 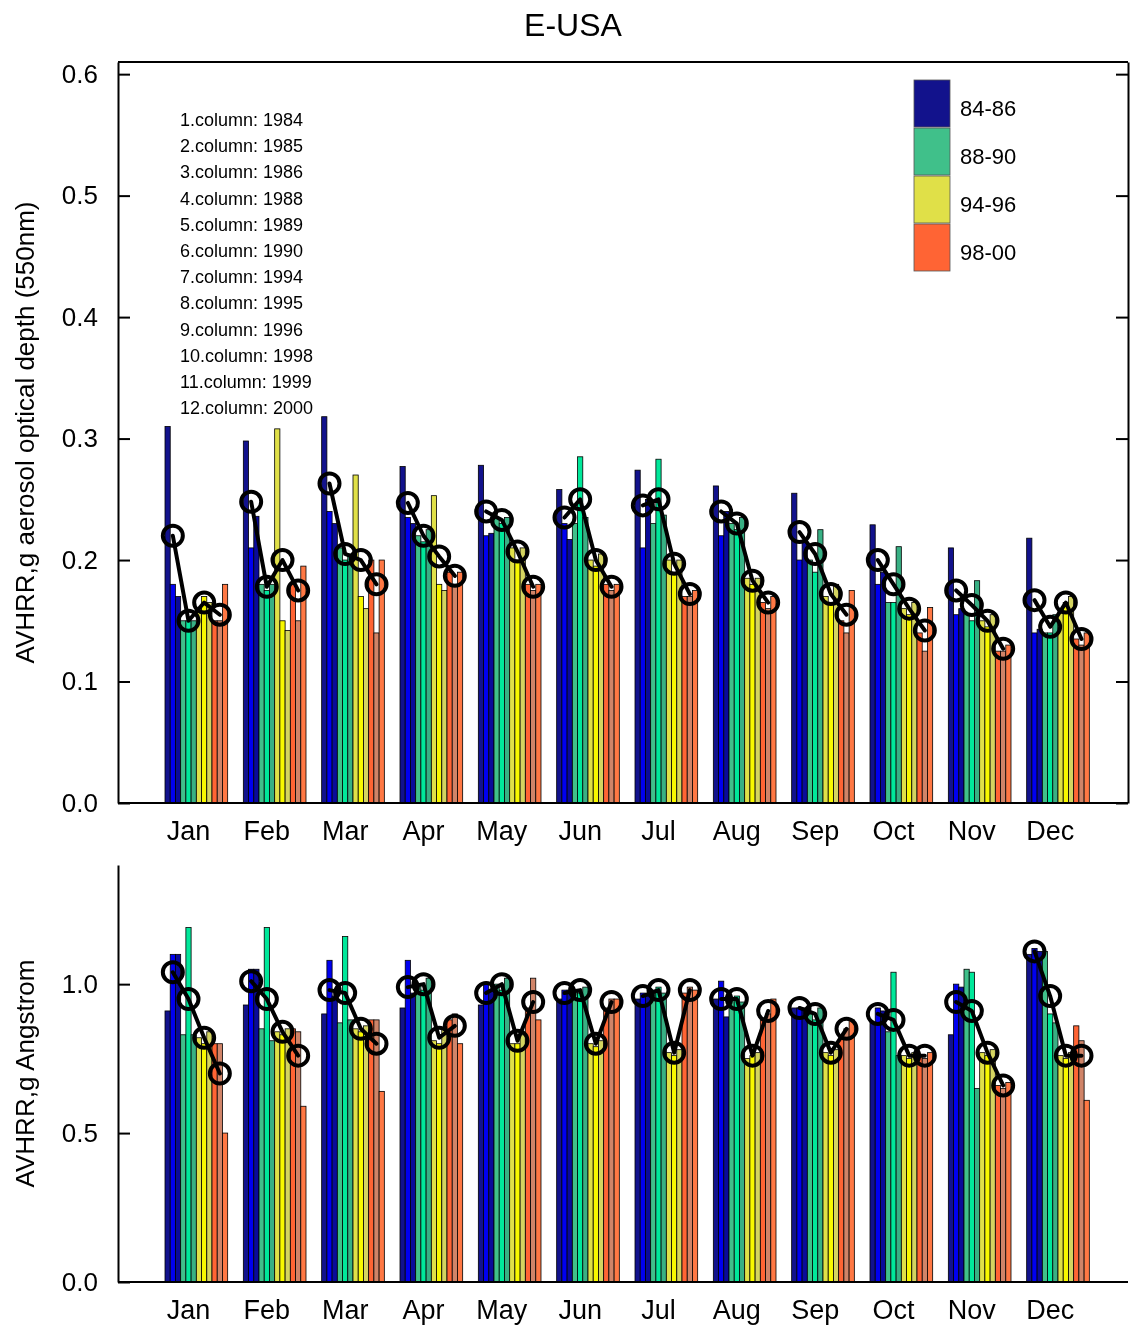 What do you see at coordinates (79, 316) in the screenshot?
I see `y-tick-label: 0.4` at bounding box center [79, 316].